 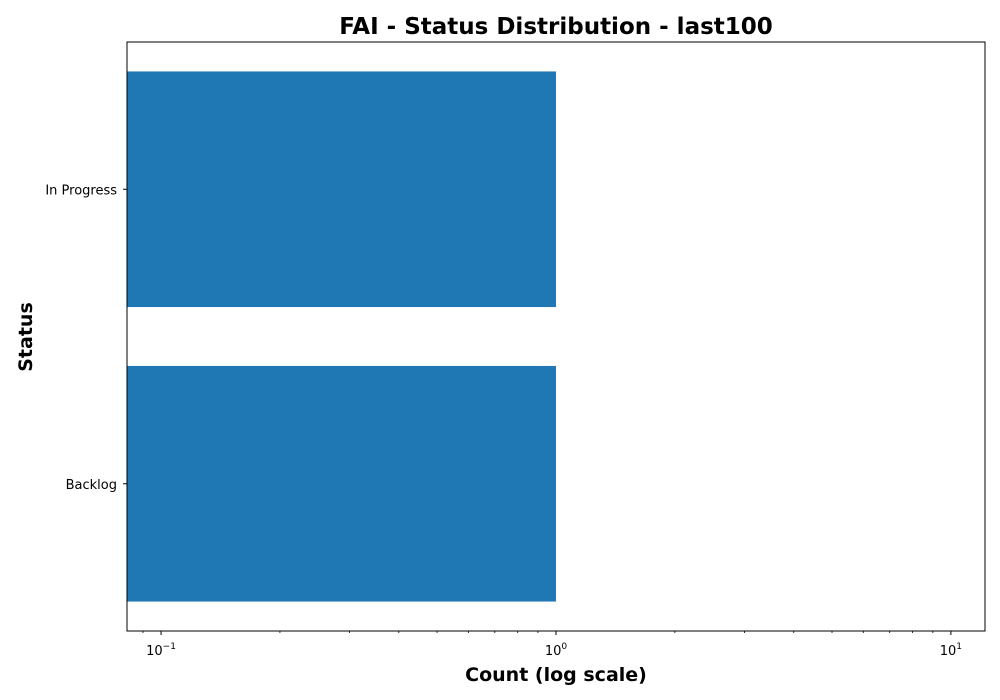 I want to click on x-axis-ticks: 10⁻¹ 10⁰ 10¹, so click(x=552, y=645).